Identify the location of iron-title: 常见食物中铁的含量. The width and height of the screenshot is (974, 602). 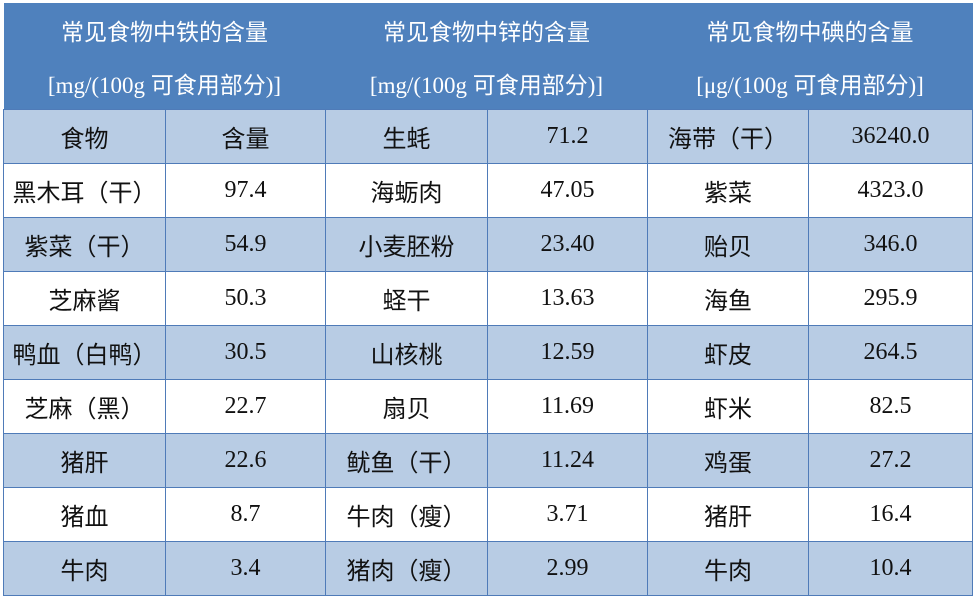
(164, 29).